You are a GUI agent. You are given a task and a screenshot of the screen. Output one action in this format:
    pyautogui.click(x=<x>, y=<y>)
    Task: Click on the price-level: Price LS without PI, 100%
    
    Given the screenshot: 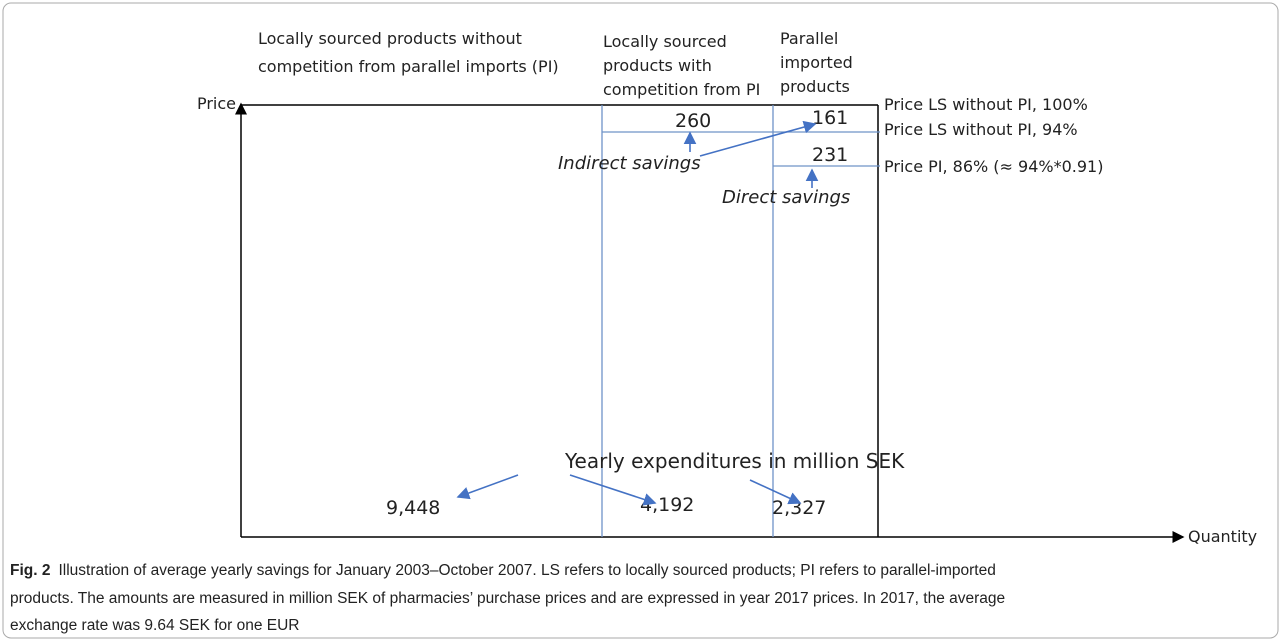 What is the action you would take?
    pyautogui.click(x=986, y=104)
    